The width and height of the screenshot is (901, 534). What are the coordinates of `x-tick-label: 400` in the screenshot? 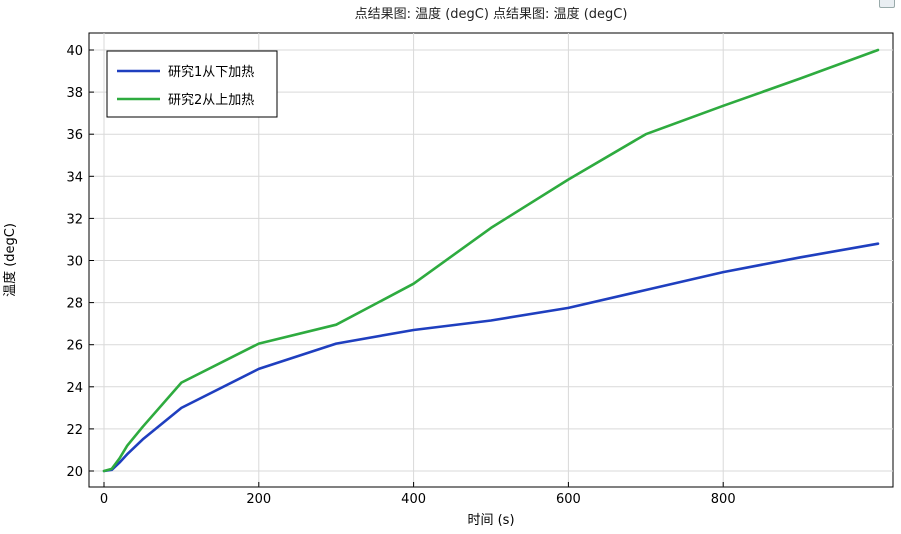 It's located at (413, 499).